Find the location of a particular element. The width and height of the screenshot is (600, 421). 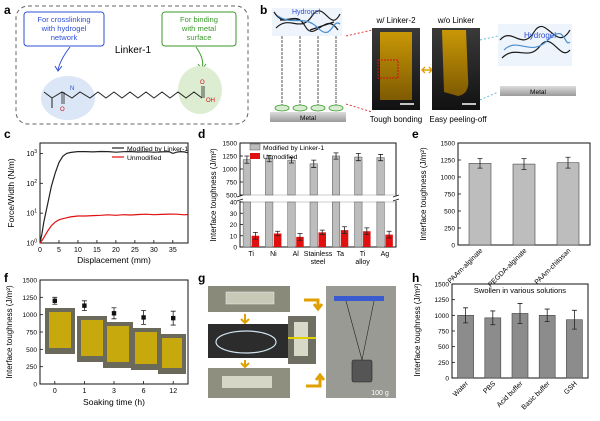

chart-f-points: 0 1 3 6 12 is located at coordinates (114, 345).